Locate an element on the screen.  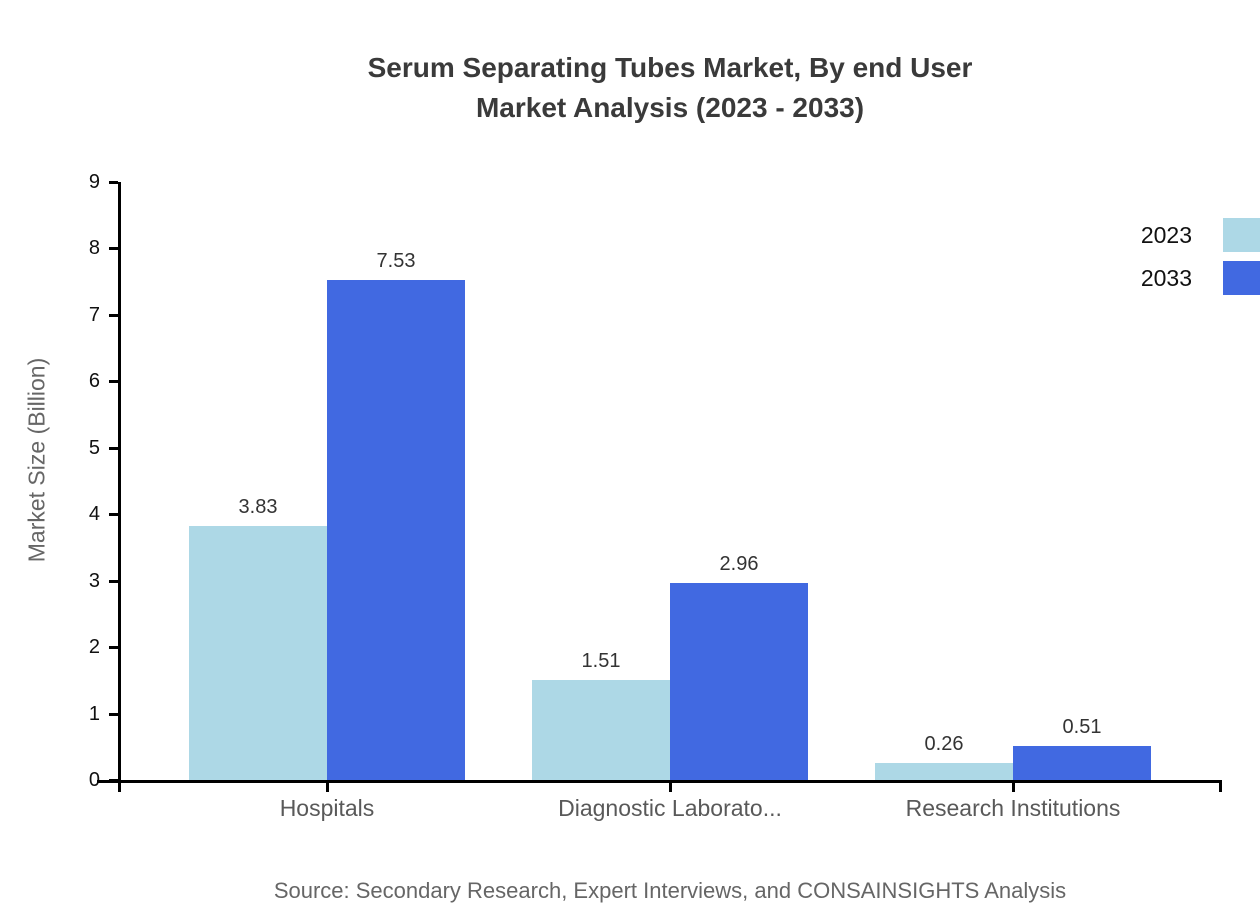
value-label: 0.26 is located at coordinates (944, 743).